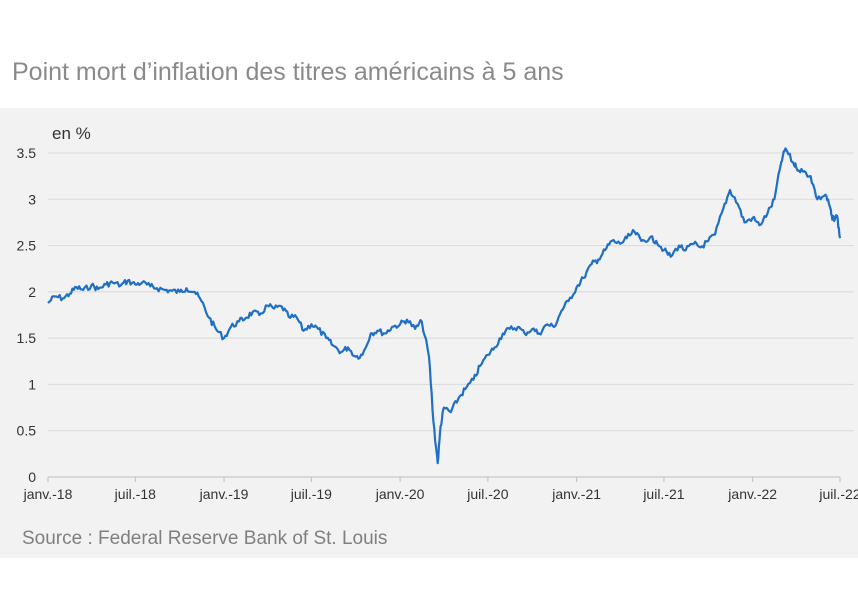 The height and width of the screenshot is (600, 858). Describe the element at coordinates (27, 153) in the screenshot. I see `y-tick-label: 3.5` at that location.